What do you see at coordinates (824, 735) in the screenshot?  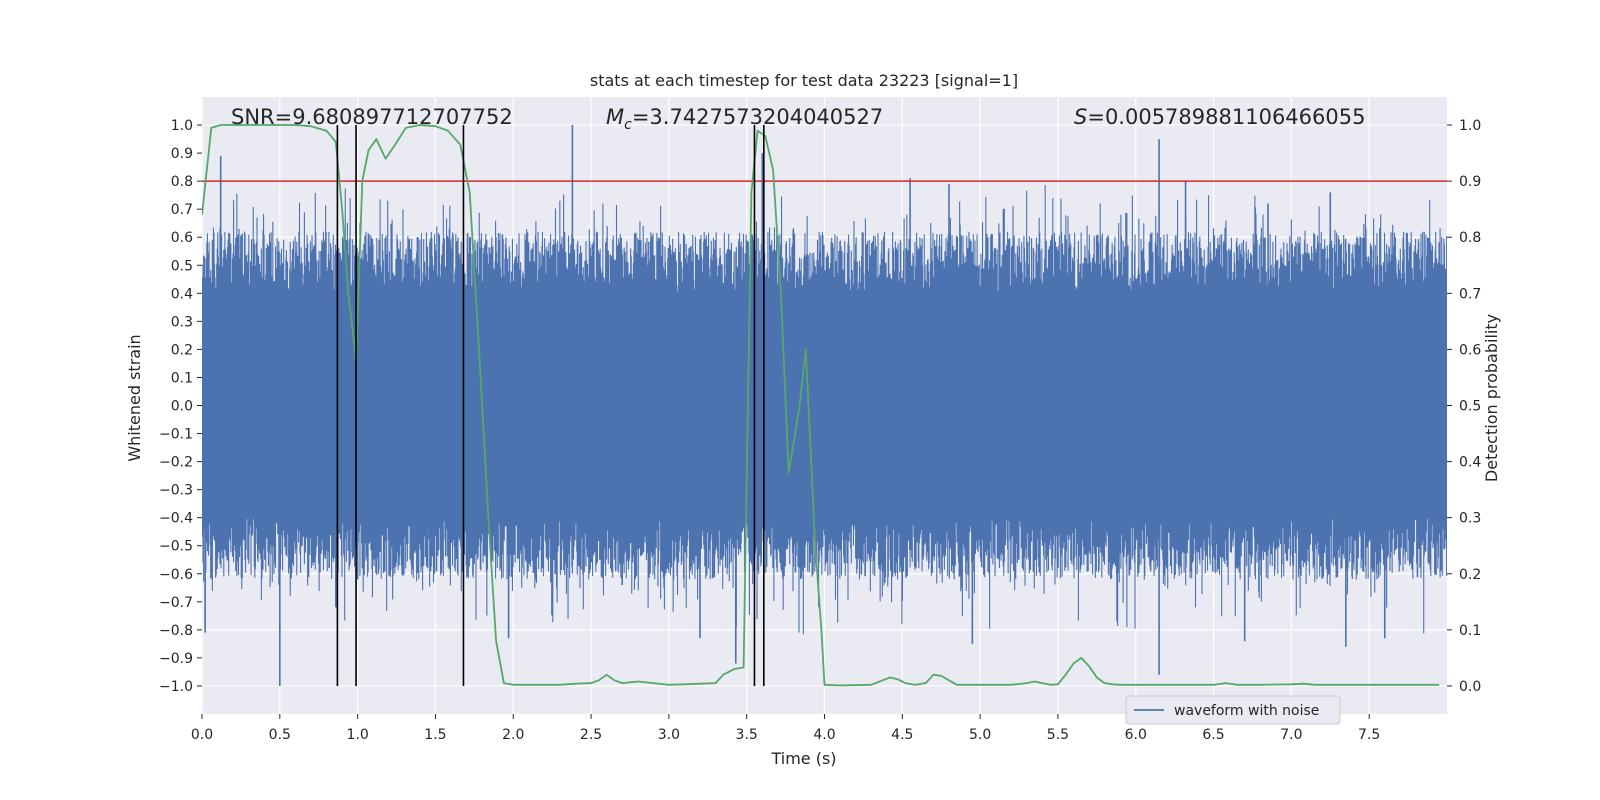 I see `x-tick-label: 4.0` at bounding box center [824, 735].